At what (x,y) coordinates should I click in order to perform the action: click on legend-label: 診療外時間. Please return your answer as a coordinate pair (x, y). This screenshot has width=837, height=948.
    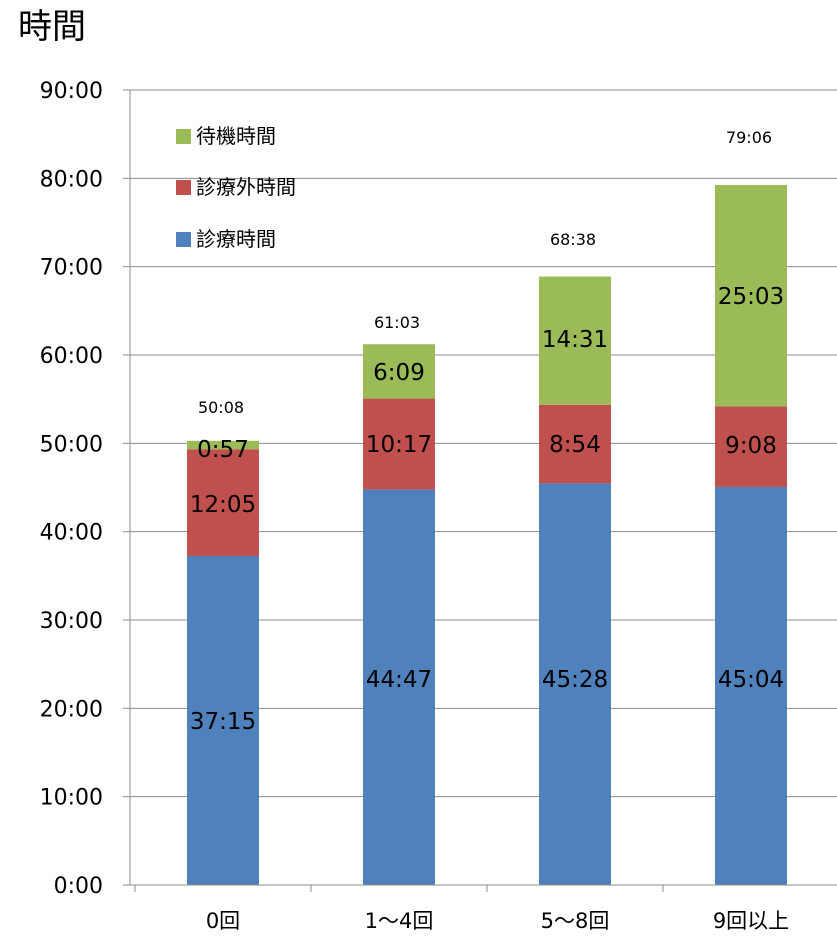
    Looking at the image, I should click on (246, 187).